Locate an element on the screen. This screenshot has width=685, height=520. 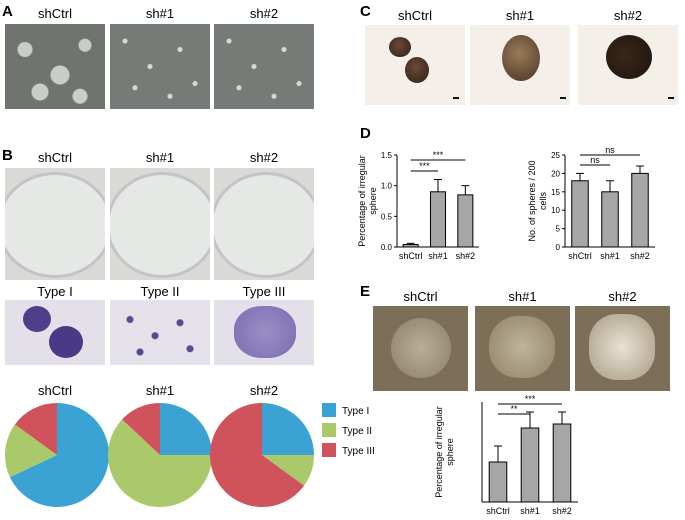
b-plate-sh2 is located at coordinates (264, 224).